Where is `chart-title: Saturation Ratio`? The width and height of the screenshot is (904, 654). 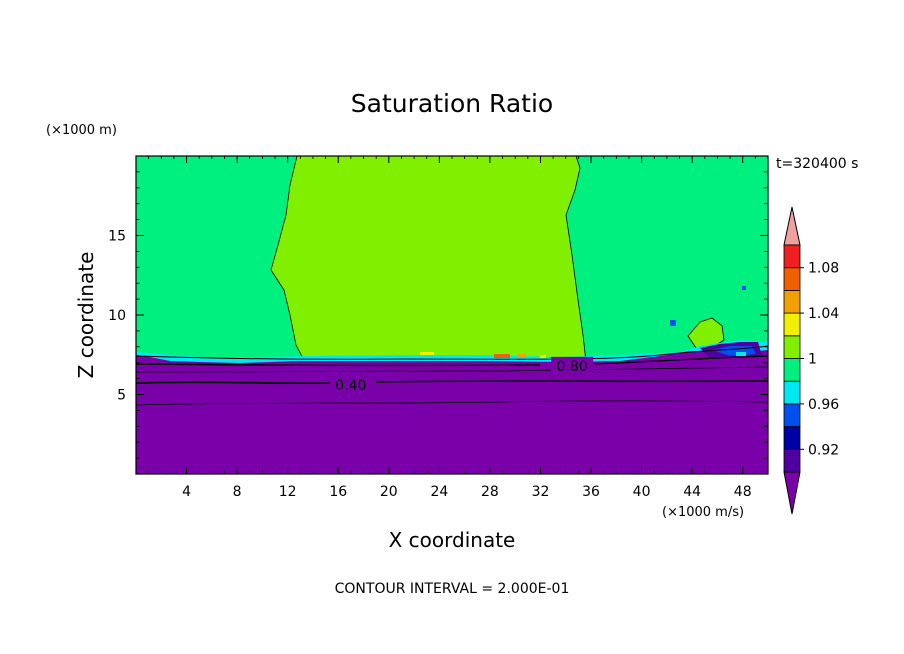
chart-title: Saturation Ratio is located at coordinates (452, 103).